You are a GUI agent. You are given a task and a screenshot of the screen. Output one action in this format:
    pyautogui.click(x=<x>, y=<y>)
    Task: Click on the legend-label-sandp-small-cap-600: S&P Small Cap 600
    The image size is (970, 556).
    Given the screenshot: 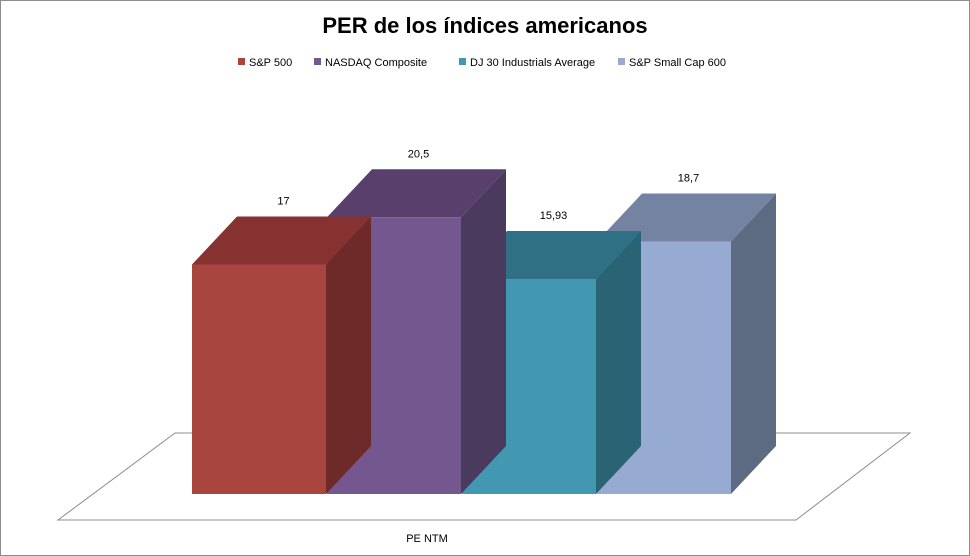 What is the action you would take?
    pyautogui.click(x=677, y=63)
    